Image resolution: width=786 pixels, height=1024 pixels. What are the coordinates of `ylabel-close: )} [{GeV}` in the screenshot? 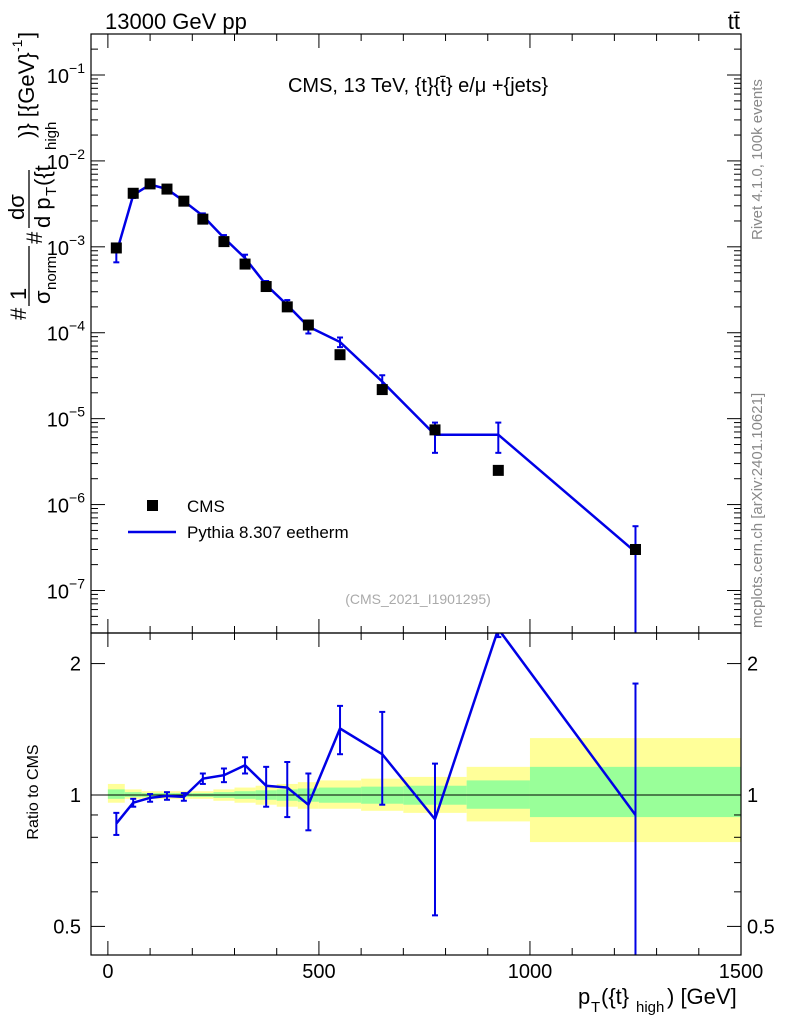 It's located at (26, 95).